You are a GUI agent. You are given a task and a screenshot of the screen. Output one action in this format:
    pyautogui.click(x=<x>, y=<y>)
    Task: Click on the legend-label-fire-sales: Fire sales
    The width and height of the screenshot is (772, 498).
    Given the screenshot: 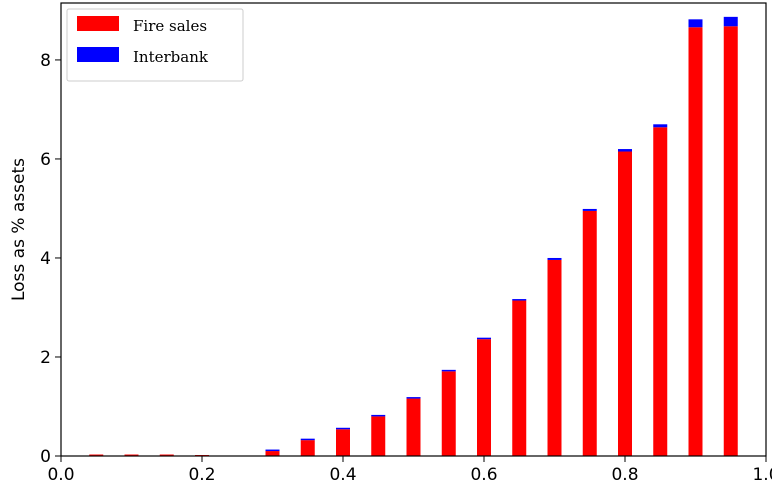 What is the action you would take?
    pyautogui.click(x=170, y=26)
    